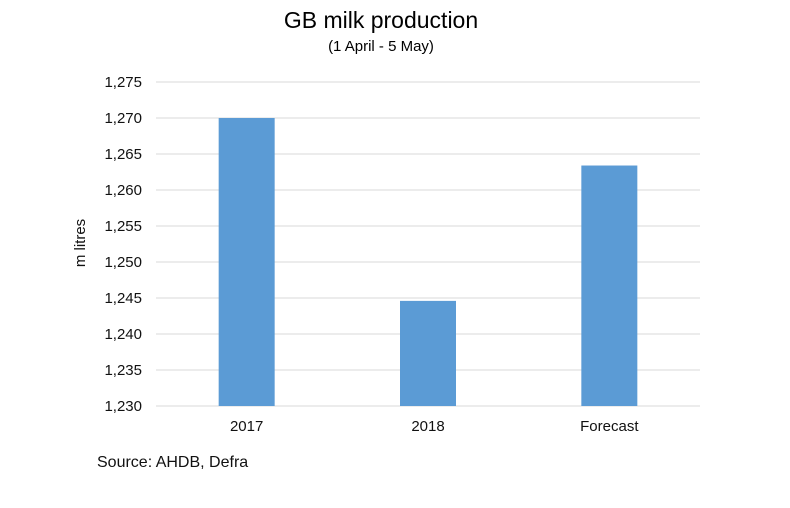 This screenshot has width=790, height=508. What do you see at coordinates (609, 285) in the screenshot?
I see `bar-forecast` at bounding box center [609, 285].